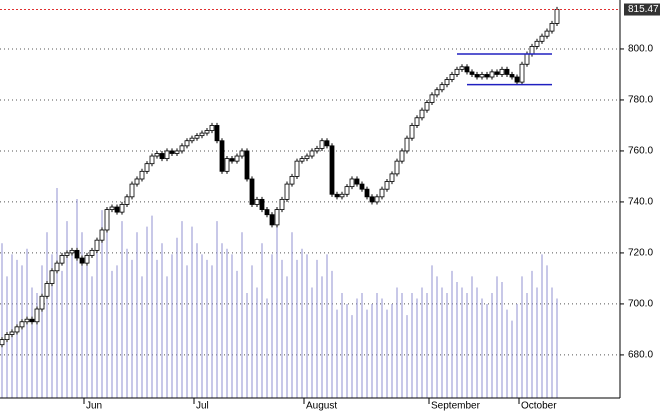  I want to click on last-price-box, so click(642, 9).